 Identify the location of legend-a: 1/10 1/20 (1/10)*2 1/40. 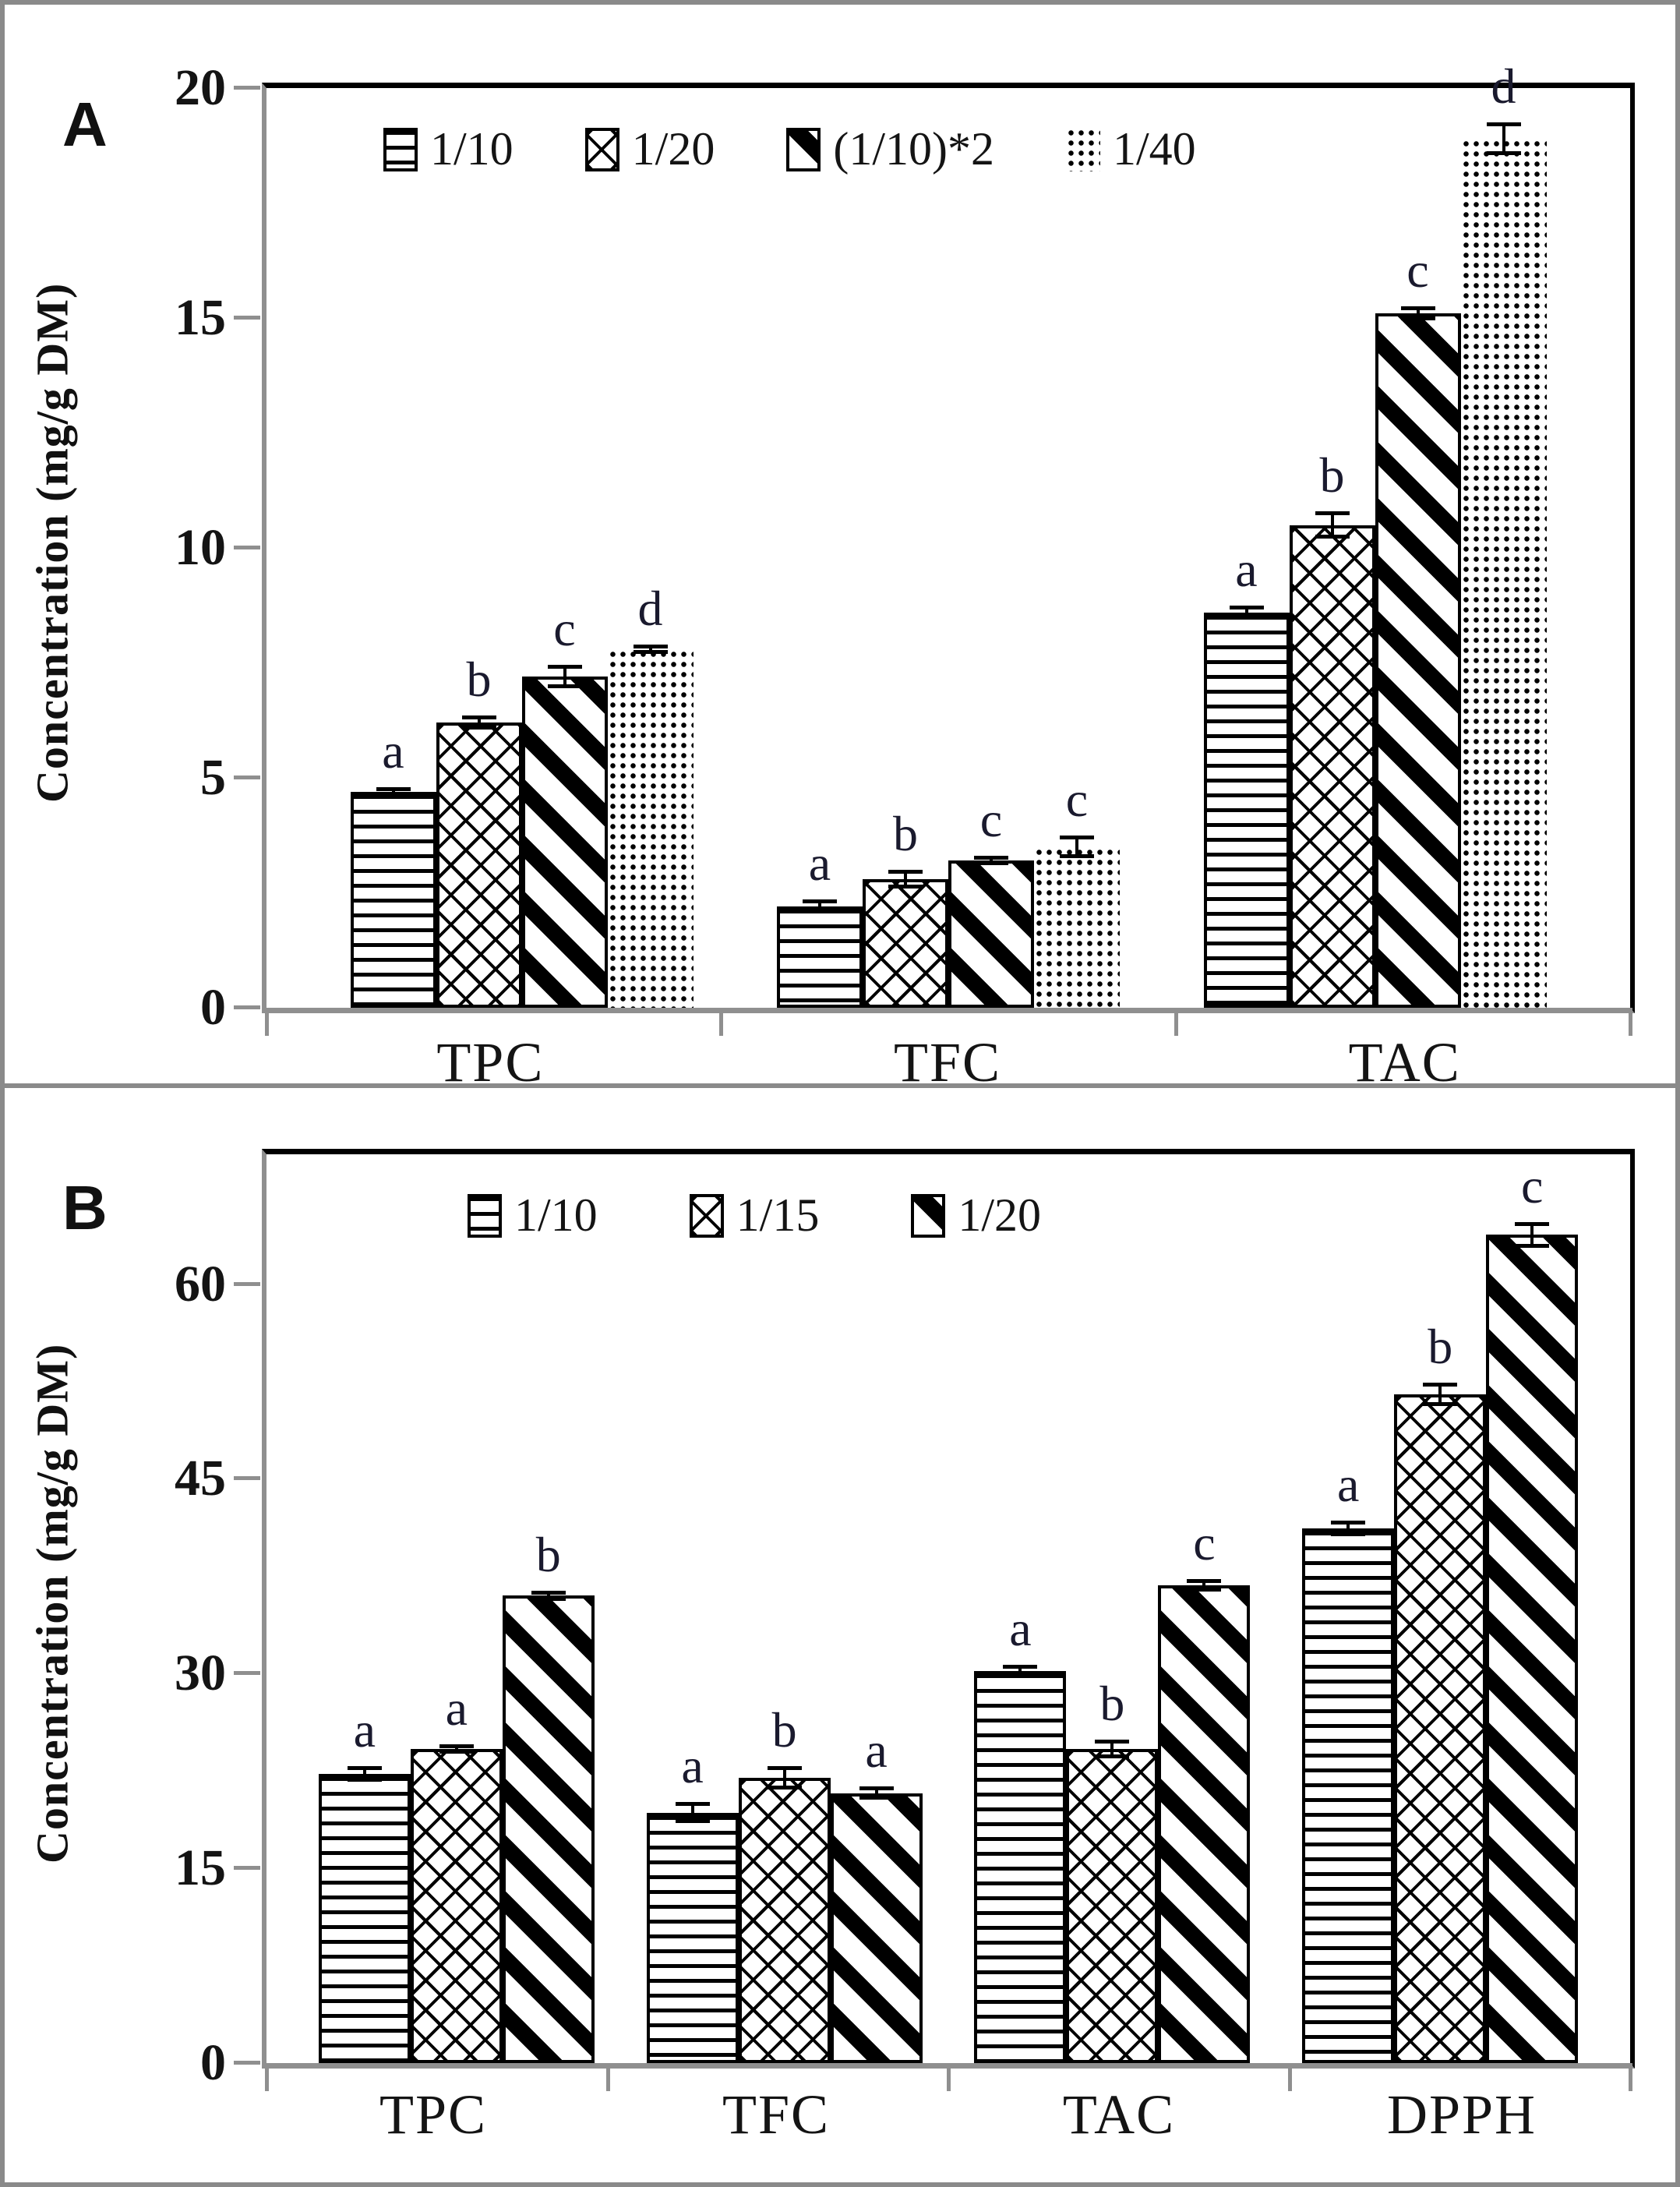
(790, 149).